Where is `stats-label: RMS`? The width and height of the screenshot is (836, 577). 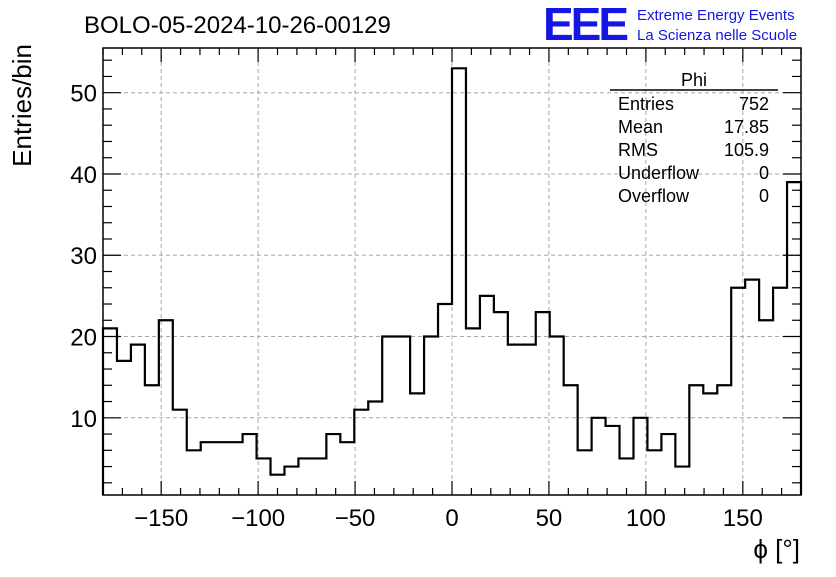
stats-label: RMS is located at coordinates (638, 150).